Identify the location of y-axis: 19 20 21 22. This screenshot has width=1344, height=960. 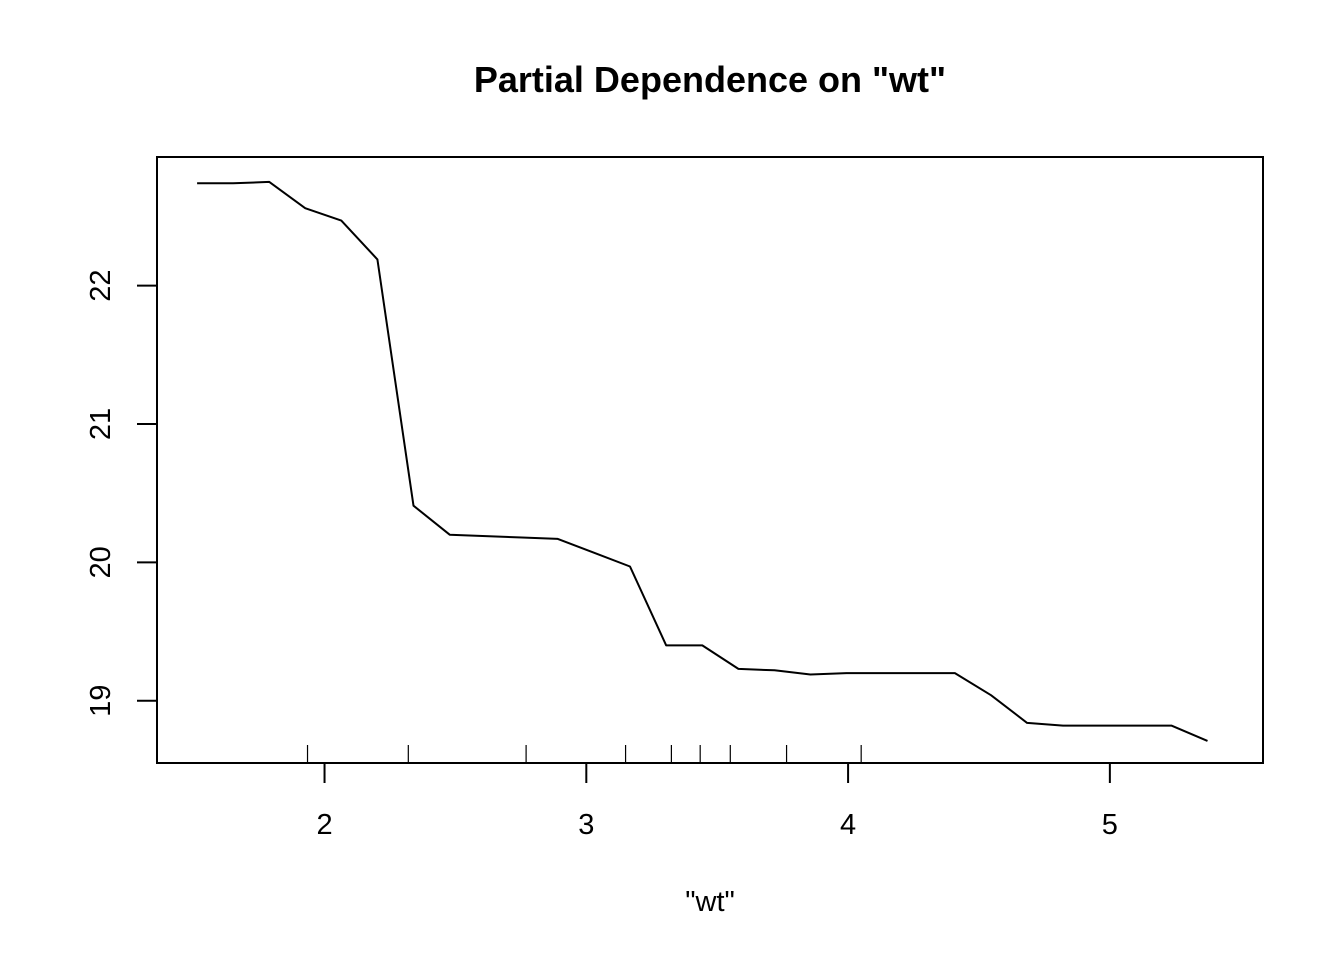
(121, 493).